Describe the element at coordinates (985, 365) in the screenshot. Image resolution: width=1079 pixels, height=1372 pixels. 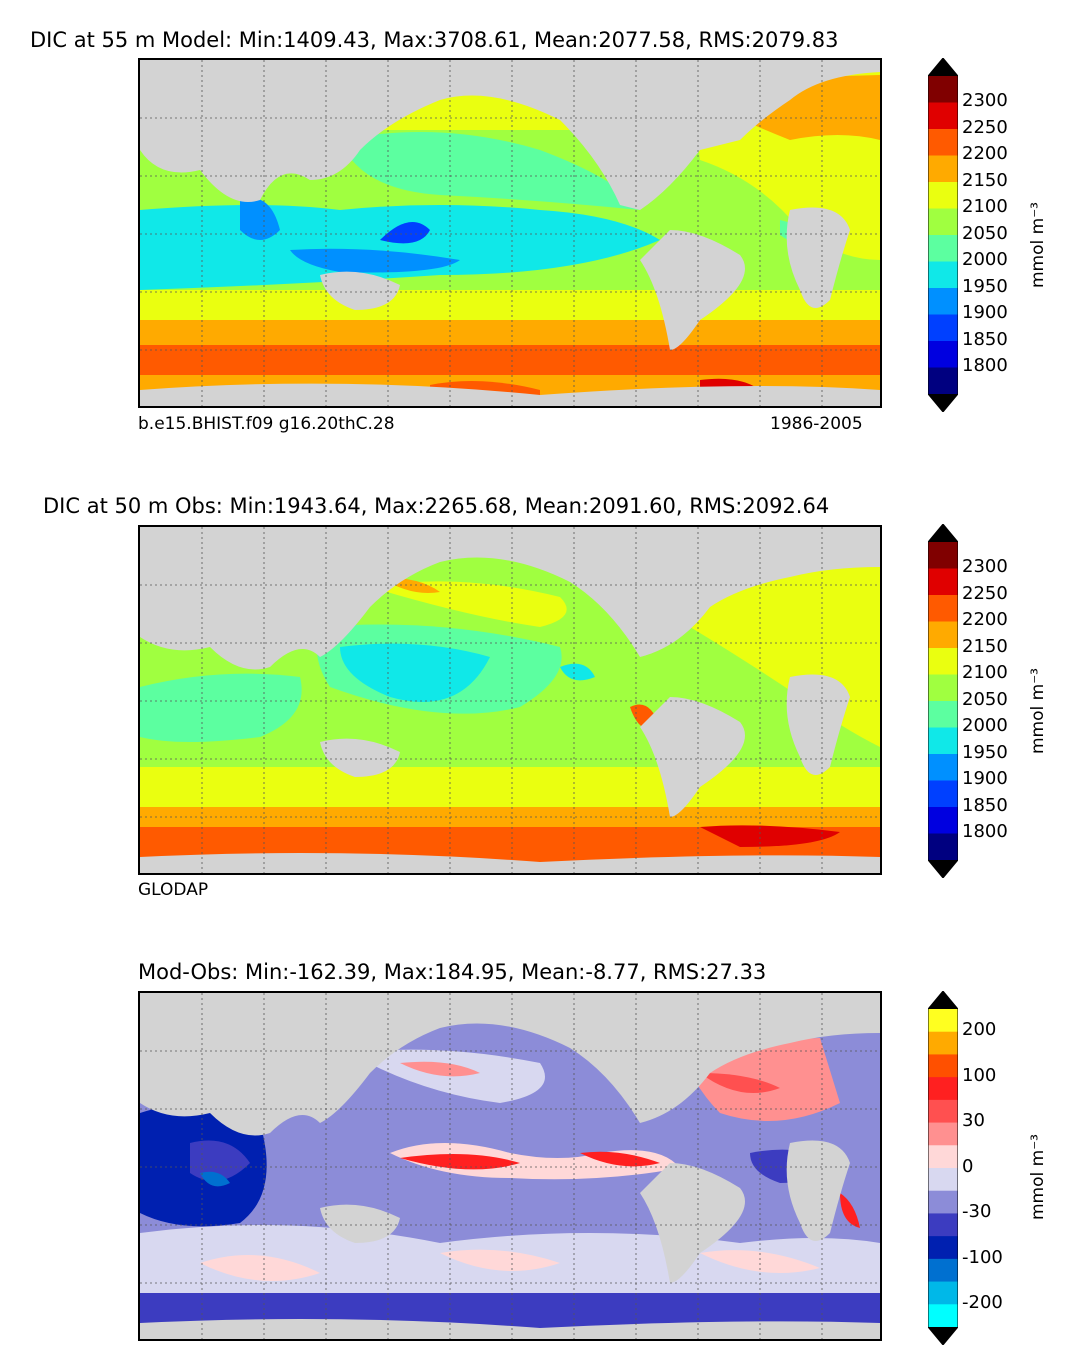
I see `cb1-tick: 1800` at that location.